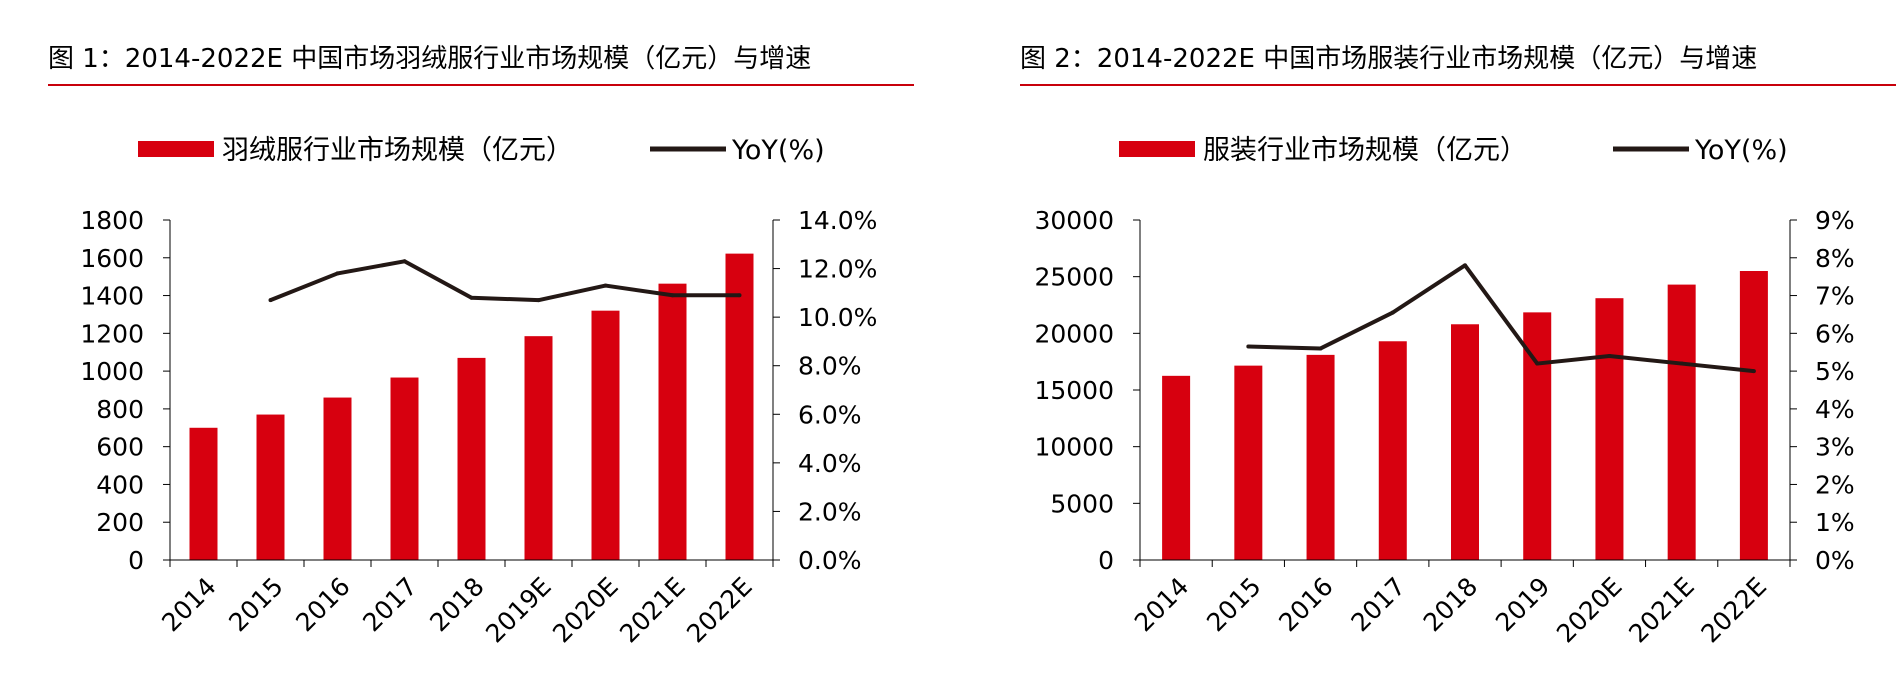 This screenshot has height=696, width=1902. Describe the element at coordinates (397, 150) in the screenshot. I see `legend-bar-label: 羽绒服行业市场规模（亿元）` at that location.